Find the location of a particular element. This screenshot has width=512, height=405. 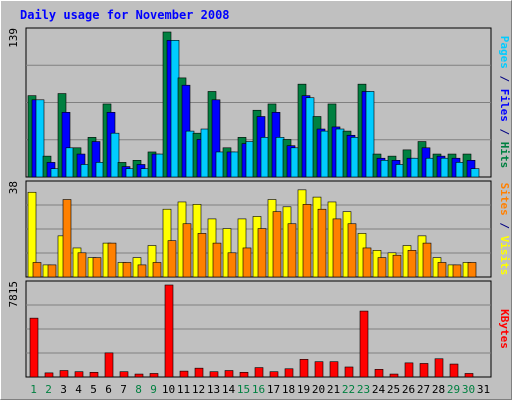

y-axis-label: KBytes is located at coordinates (504, 329).